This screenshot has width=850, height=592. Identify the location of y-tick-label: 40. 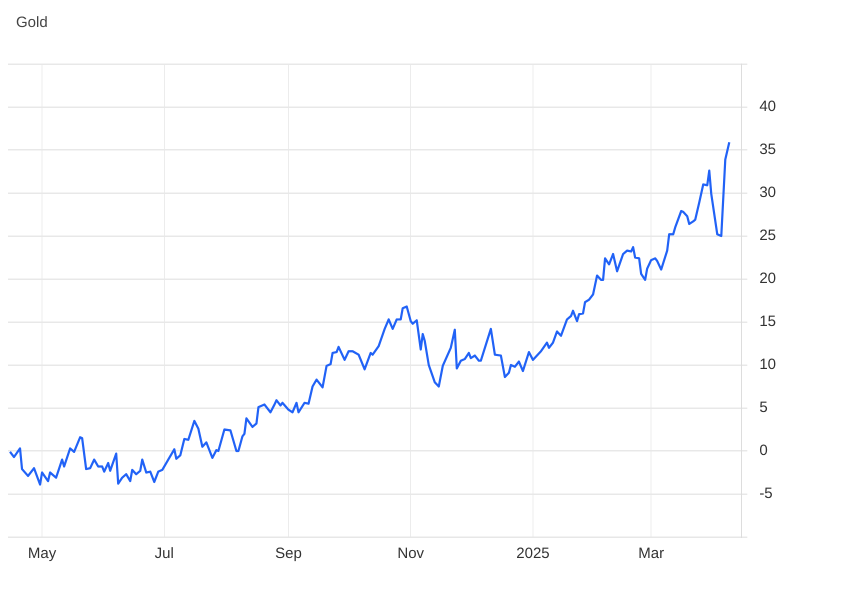
(767, 107).